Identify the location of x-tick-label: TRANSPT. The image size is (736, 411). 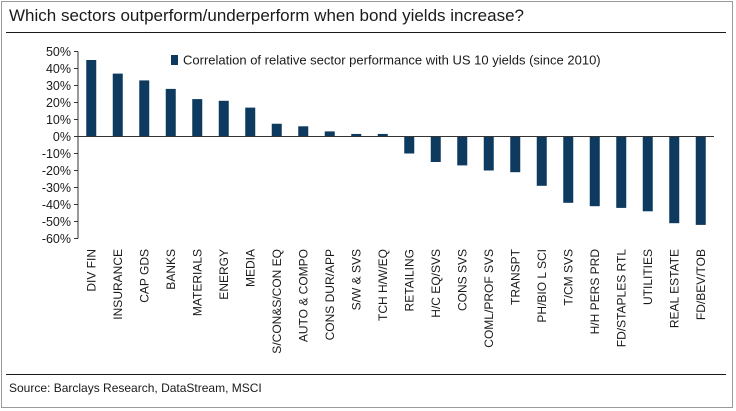
(515, 276).